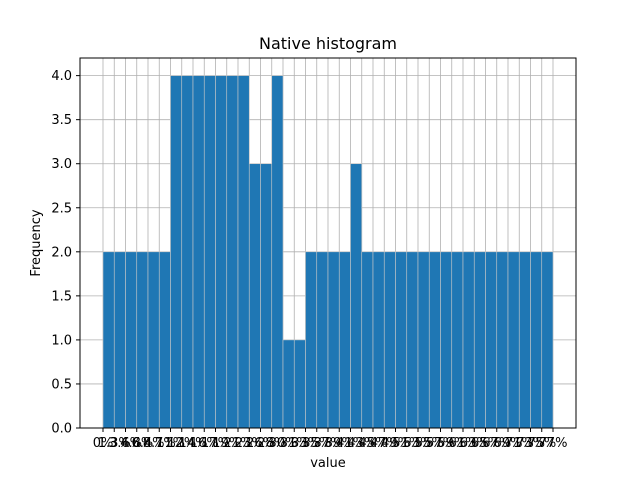  Describe the element at coordinates (61, 252) in the screenshot. I see `y-tick-label: 2.0` at that location.